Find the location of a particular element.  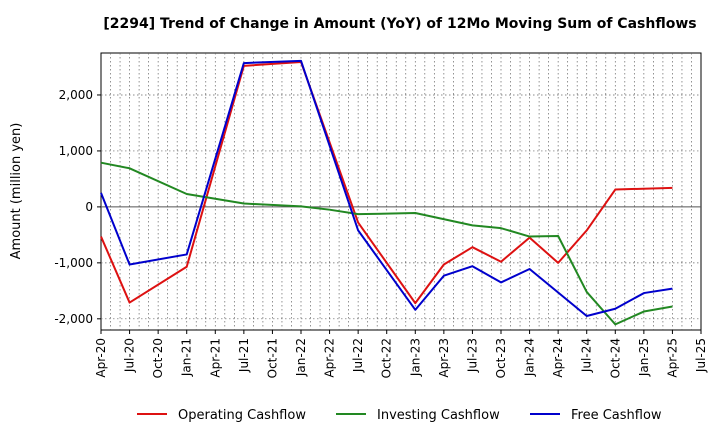

x-tick-label: Oct-23 is located at coordinates (501, 358).